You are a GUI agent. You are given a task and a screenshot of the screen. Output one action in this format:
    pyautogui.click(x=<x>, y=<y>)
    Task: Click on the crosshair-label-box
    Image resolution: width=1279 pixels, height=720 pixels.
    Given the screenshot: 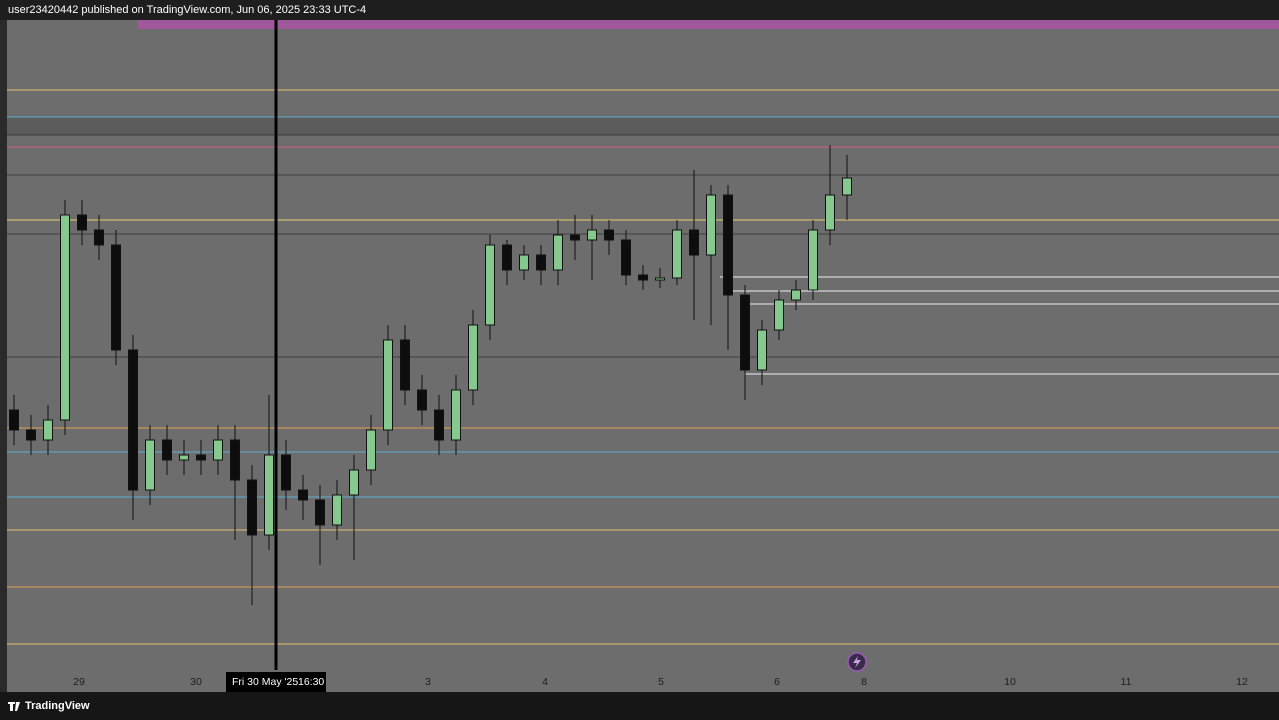 What is the action you would take?
    pyautogui.click(x=276, y=682)
    